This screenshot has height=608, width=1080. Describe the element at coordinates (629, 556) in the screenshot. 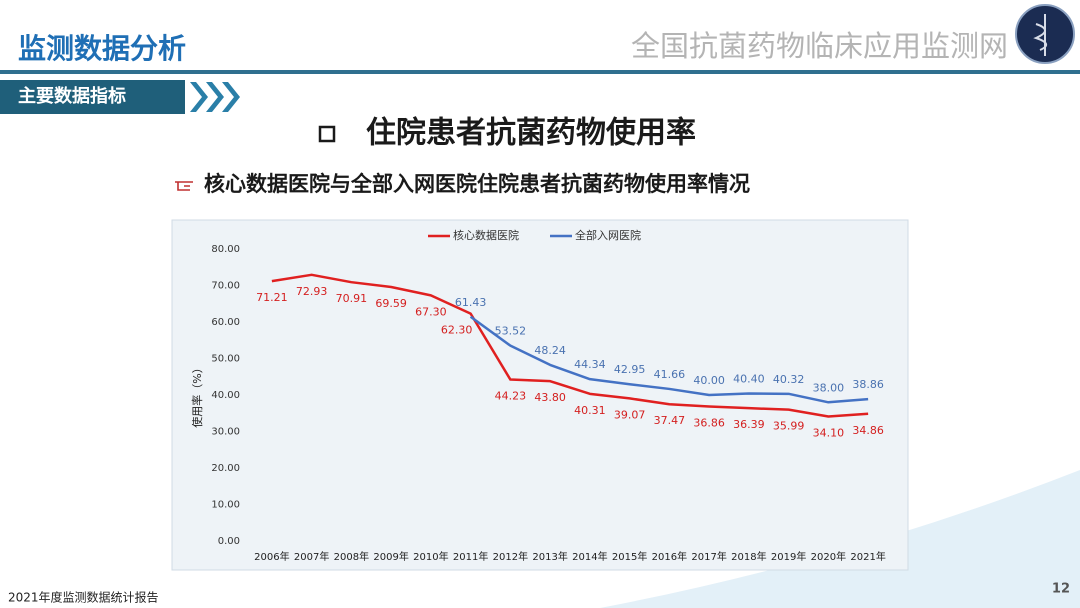

I see `x-tick-label: 2015年` at that location.